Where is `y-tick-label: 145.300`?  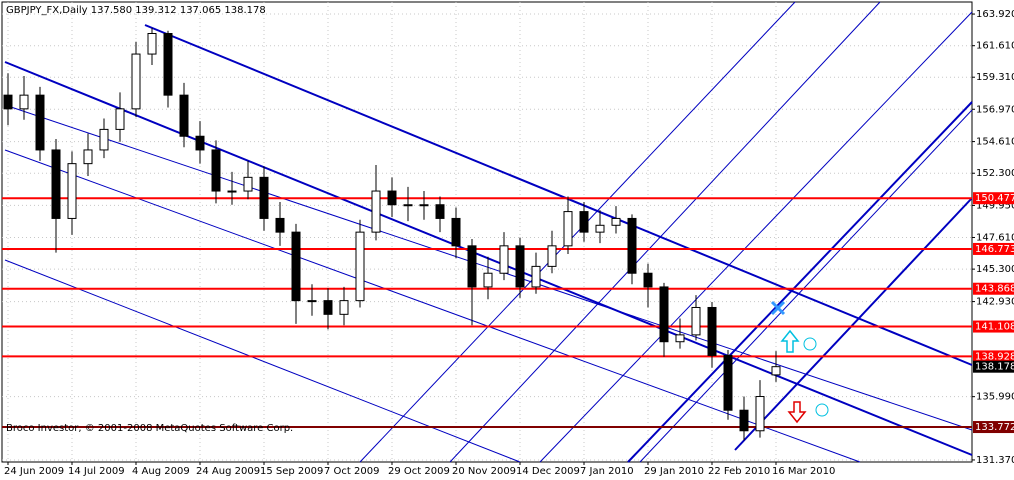
y-tick-label: 145.300 is located at coordinates (995, 269).